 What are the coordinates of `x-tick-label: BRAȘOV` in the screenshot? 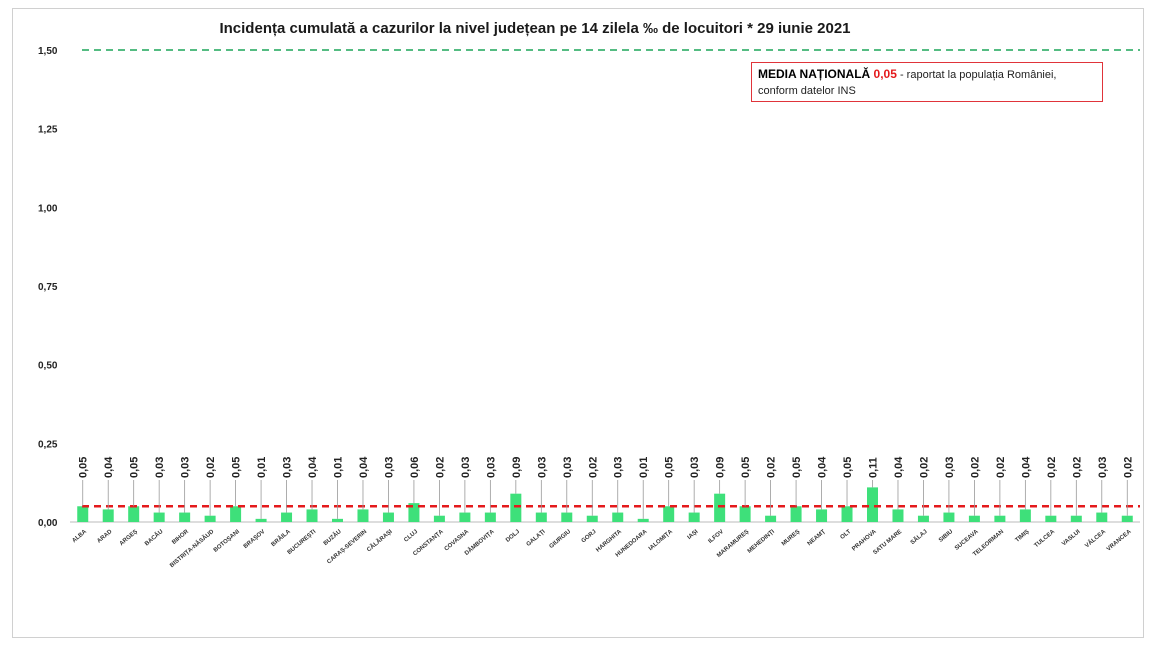 It's located at (255, 539).